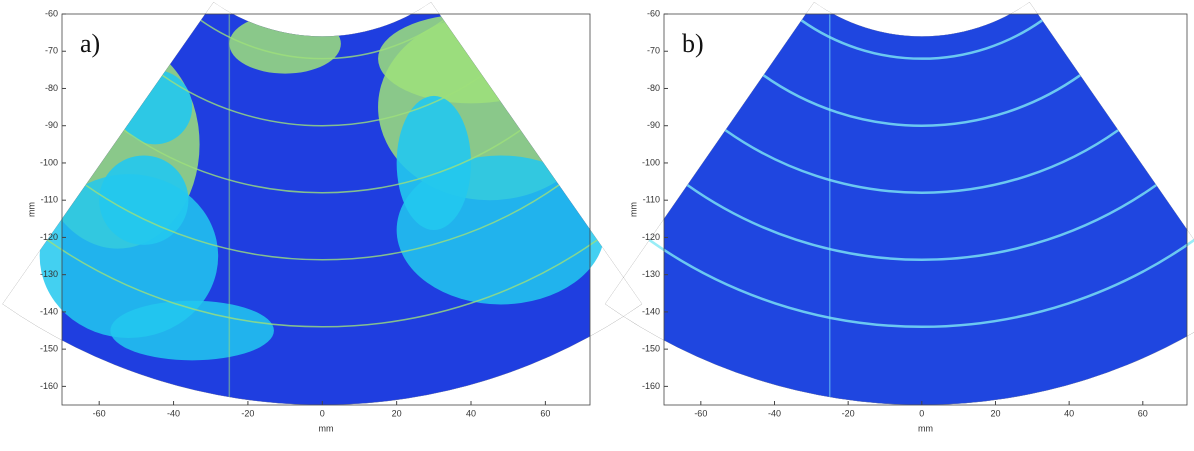  What do you see at coordinates (693, 43) in the screenshot?
I see `panel-label: b)` at bounding box center [693, 43].